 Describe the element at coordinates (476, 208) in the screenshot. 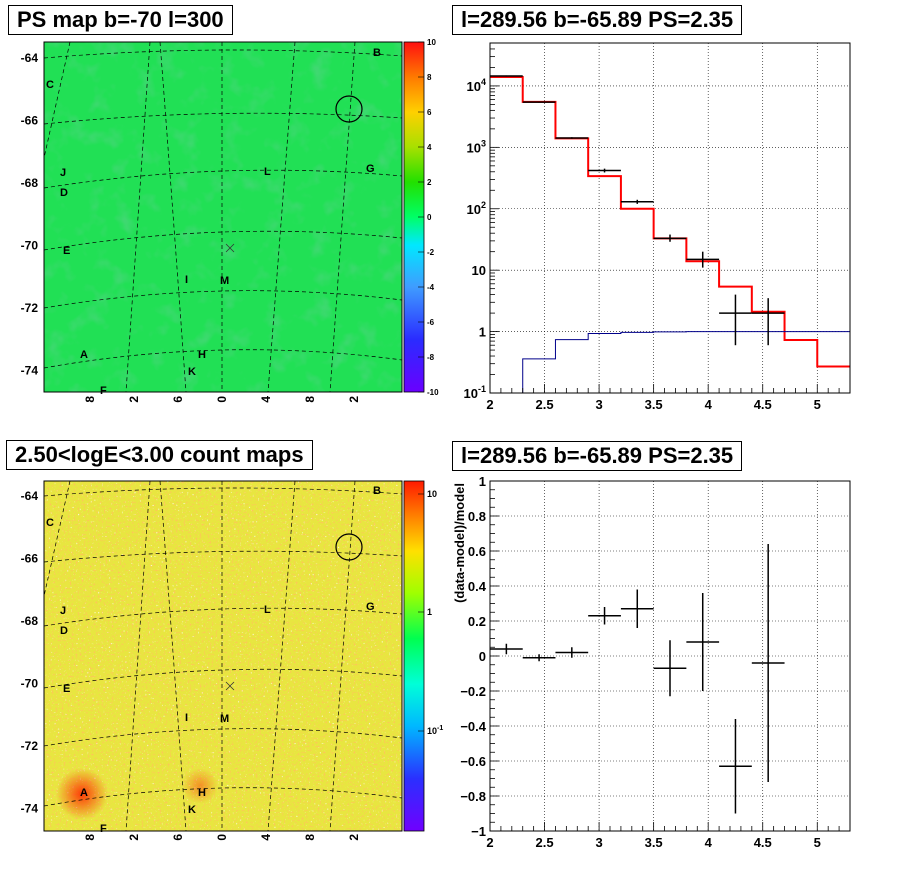

I see `y-tick-label: 10²` at that location.